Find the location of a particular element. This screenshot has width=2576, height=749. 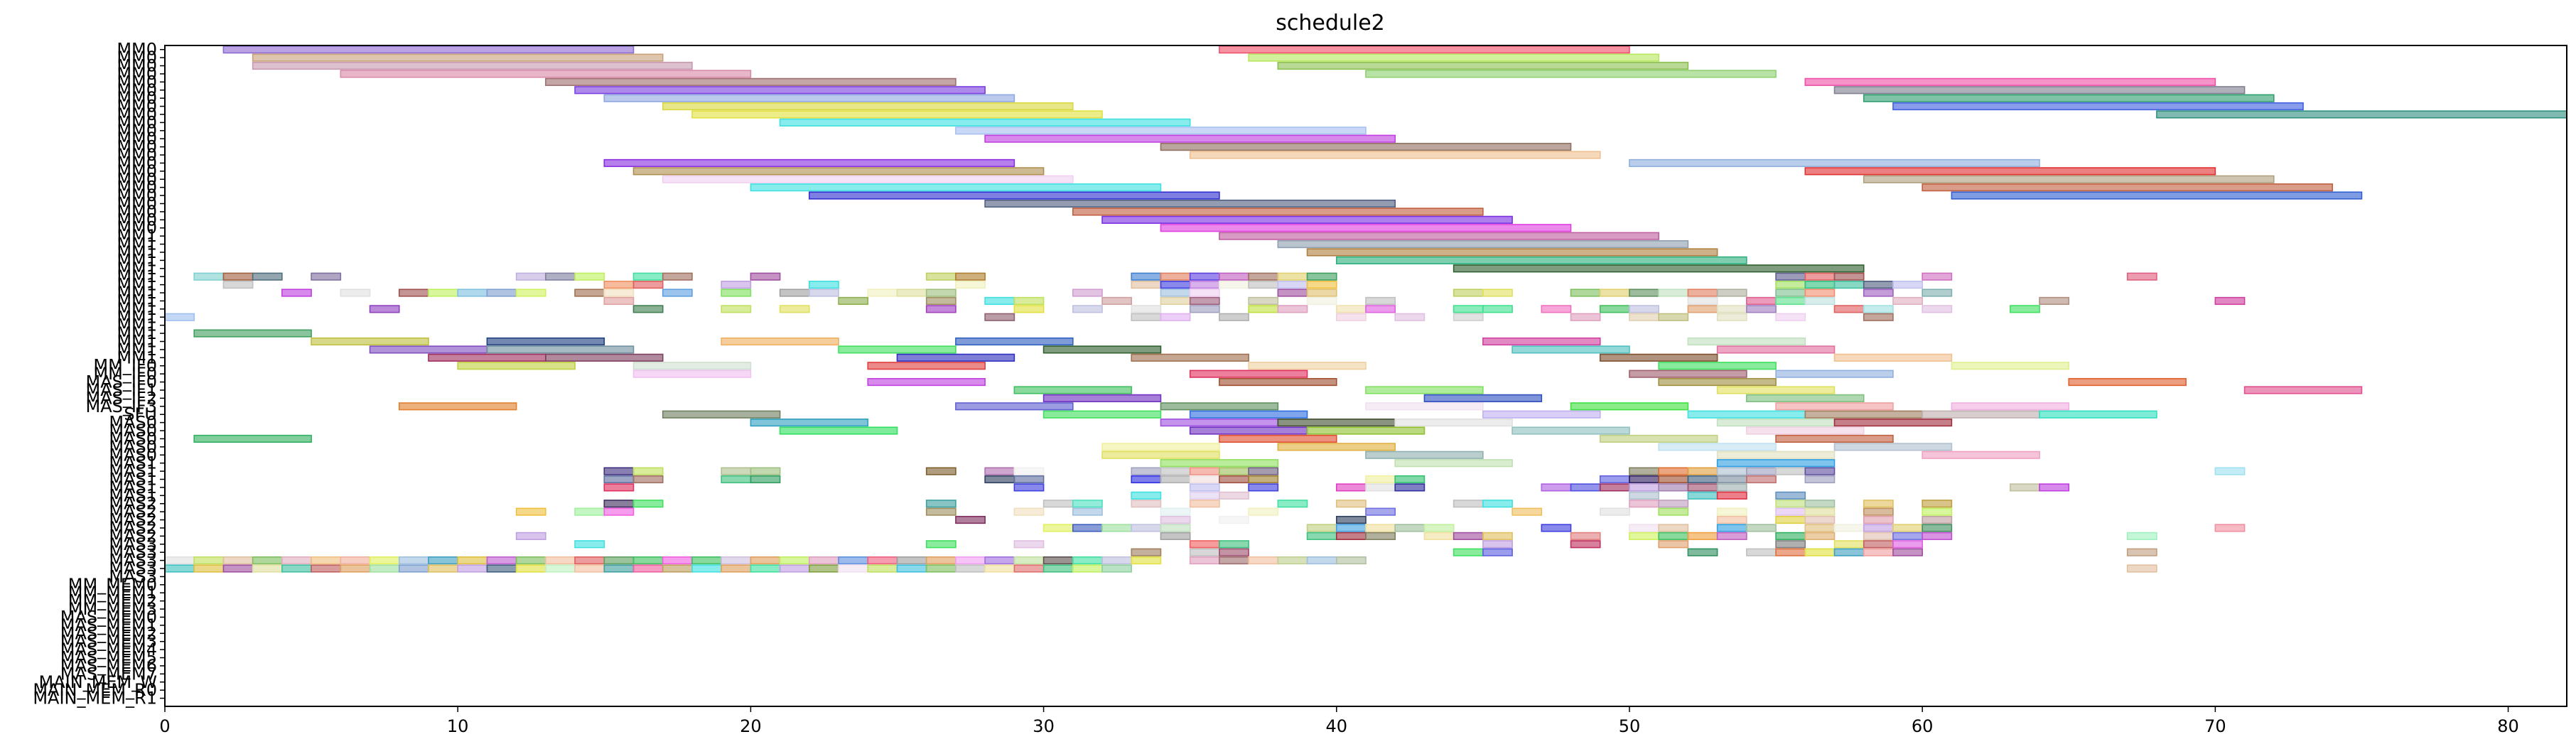

y-tick-label: MAS3 is located at coordinates (133, 568).